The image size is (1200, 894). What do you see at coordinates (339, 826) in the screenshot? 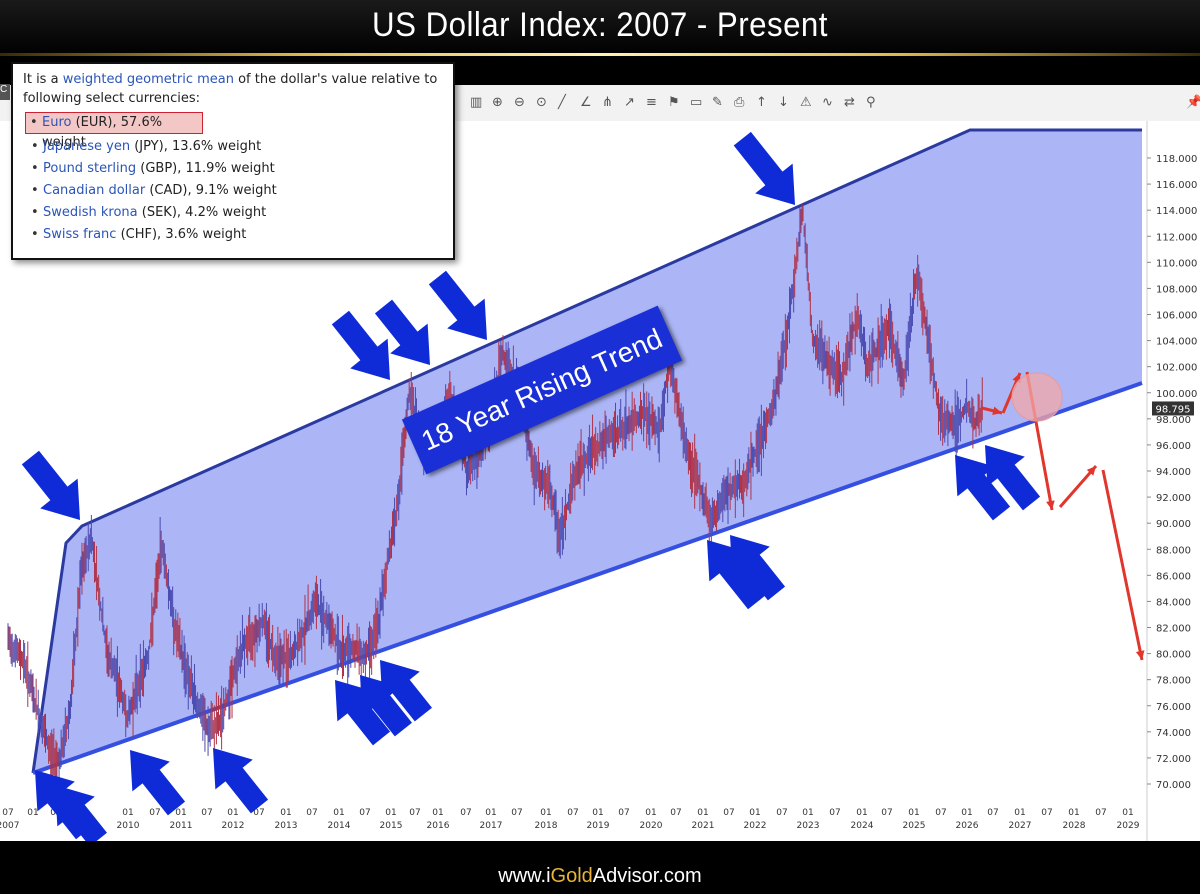
I see `x-tick-year-label: 2014` at bounding box center [339, 826].